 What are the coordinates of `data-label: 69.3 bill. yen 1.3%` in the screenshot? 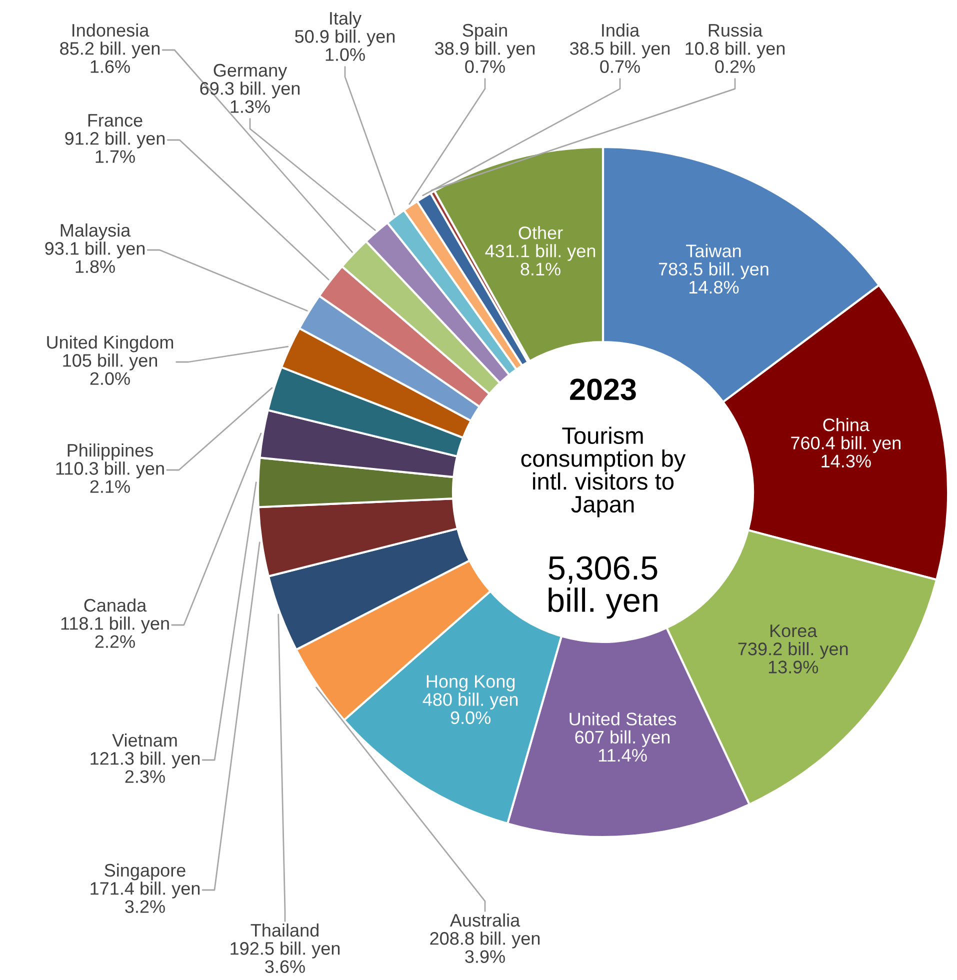 It's located at (250, 97).